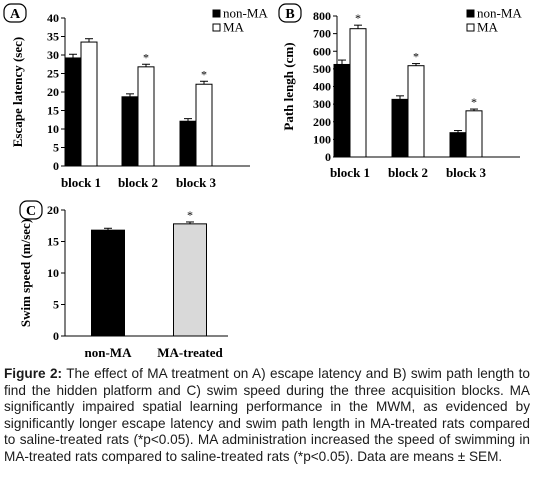 Image resolution: width=533 pixels, height=499 pixels. I want to click on panel-label-a: A, so click(15, 14).